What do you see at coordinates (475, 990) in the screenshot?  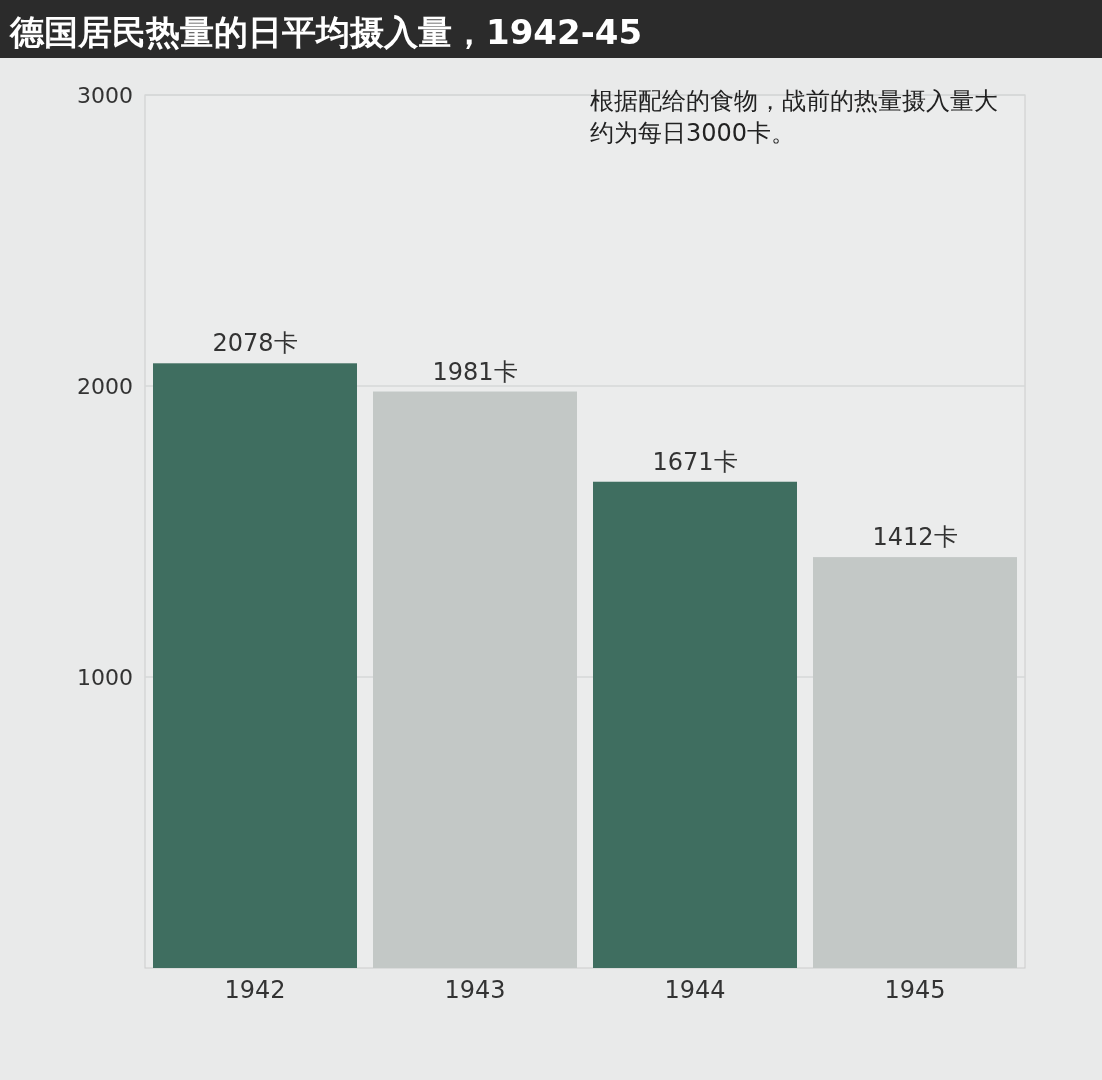 I see `x-tick-label: 1943` at bounding box center [475, 990].